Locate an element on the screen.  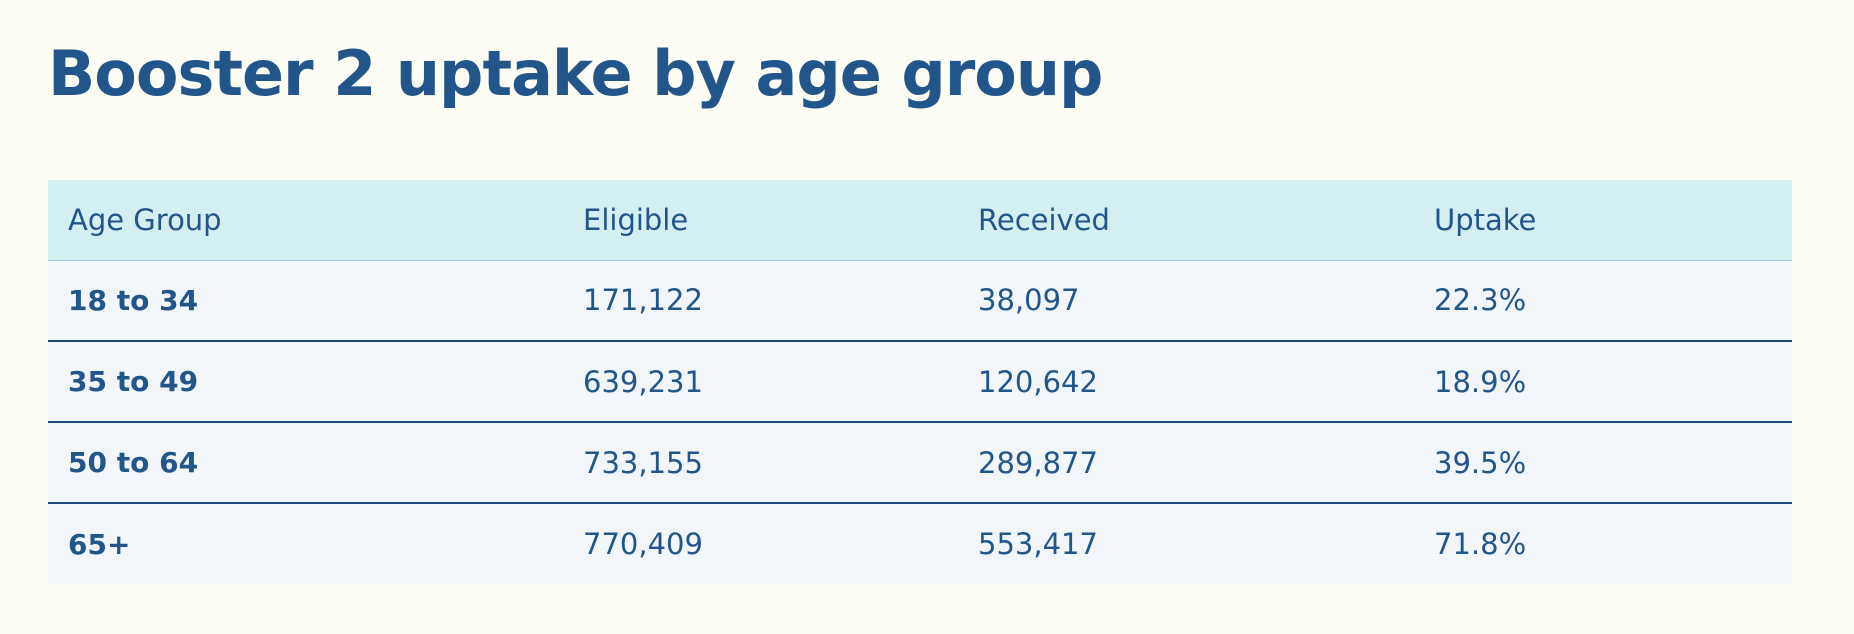
age-group-cell: 35 to 49 is located at coordinates (305, 381).